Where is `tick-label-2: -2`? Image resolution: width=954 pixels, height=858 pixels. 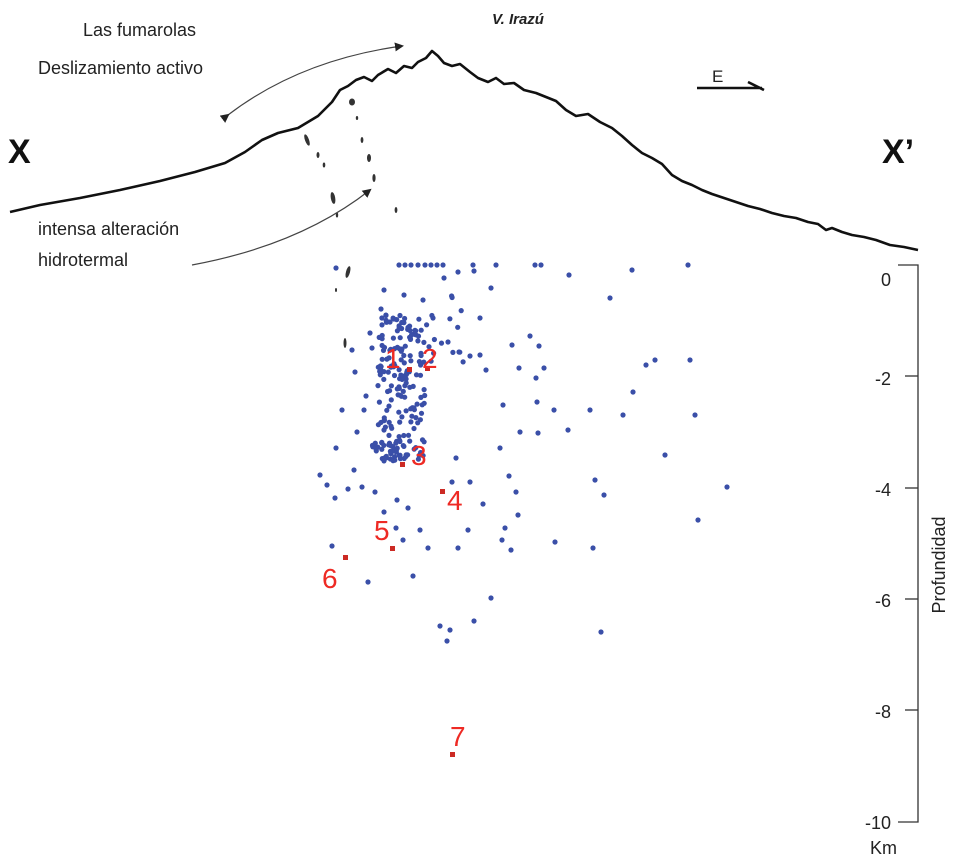
tick-label-2: -2 is located at coordinates (883, 379).